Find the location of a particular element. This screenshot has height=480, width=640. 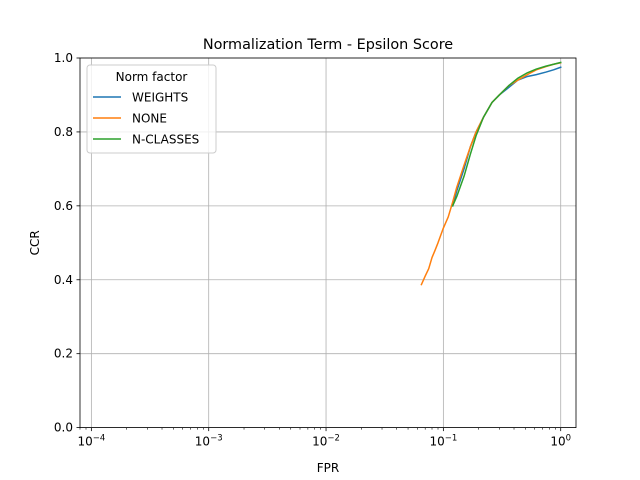

chart-title: Normalization Term - Epsilon Score is located at coordinates (328, 45).